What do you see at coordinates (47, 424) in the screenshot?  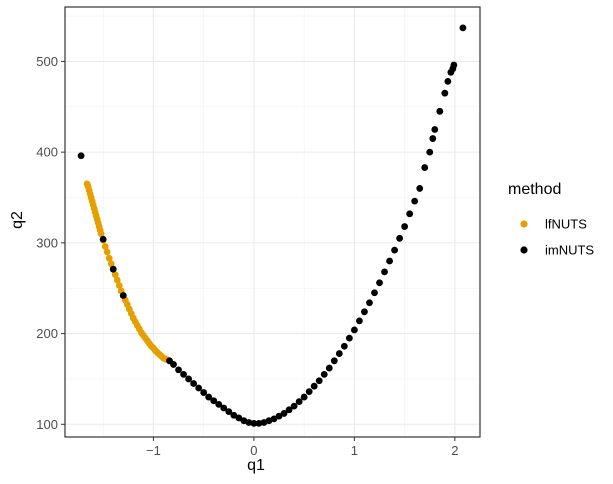 I see `y-tick-label: 100` at bounding box center [47, 424].